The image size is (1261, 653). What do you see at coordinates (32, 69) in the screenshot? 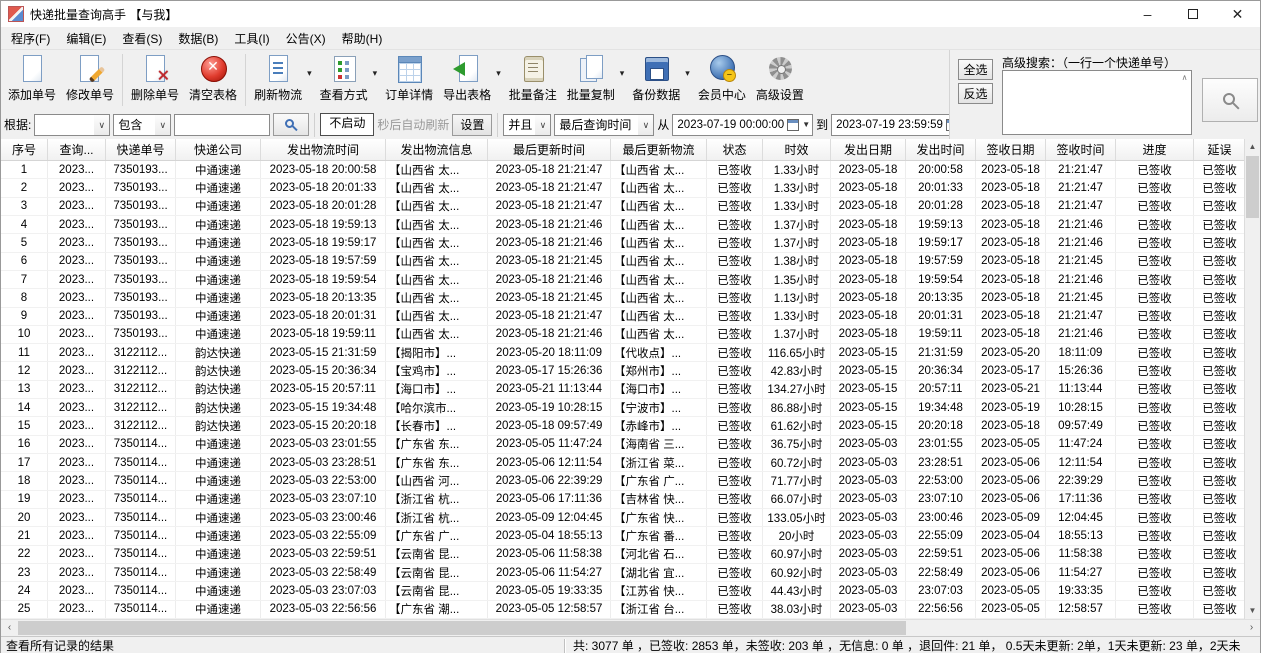
I see `add-order-icon` at bounding box center [32, 69].